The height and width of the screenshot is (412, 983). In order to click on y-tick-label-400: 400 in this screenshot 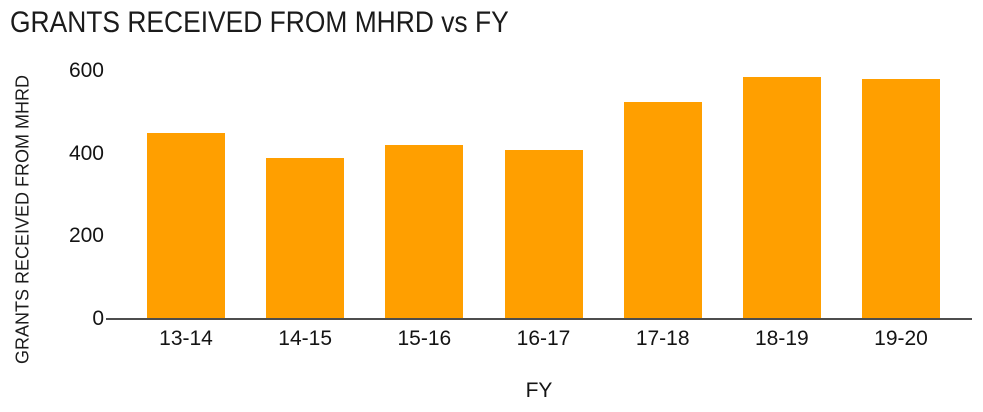, I will do `click(86, 153)`.